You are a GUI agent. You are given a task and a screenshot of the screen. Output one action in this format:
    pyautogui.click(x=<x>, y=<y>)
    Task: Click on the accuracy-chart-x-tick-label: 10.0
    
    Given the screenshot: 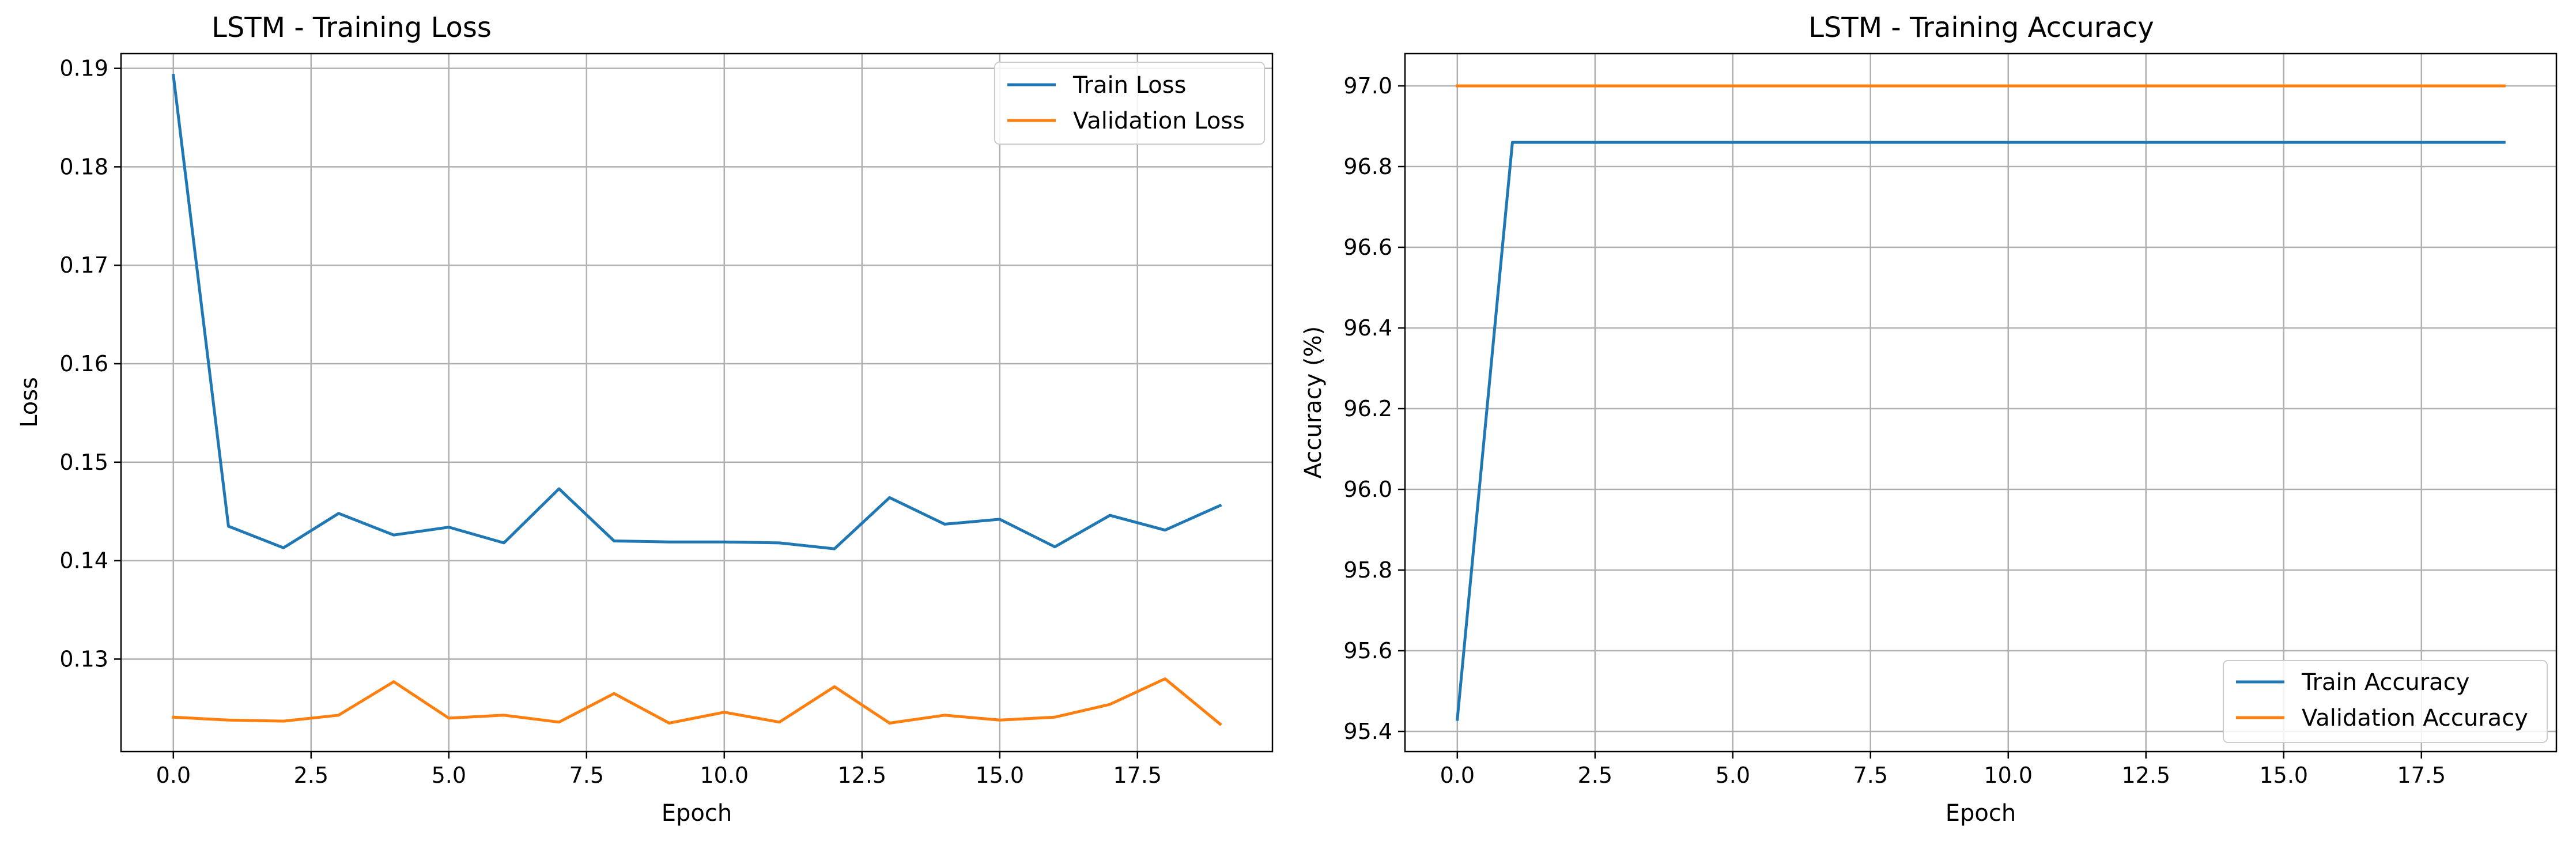 What is the action you would take?
    pyautogui.click(x=2008, y=775)
    